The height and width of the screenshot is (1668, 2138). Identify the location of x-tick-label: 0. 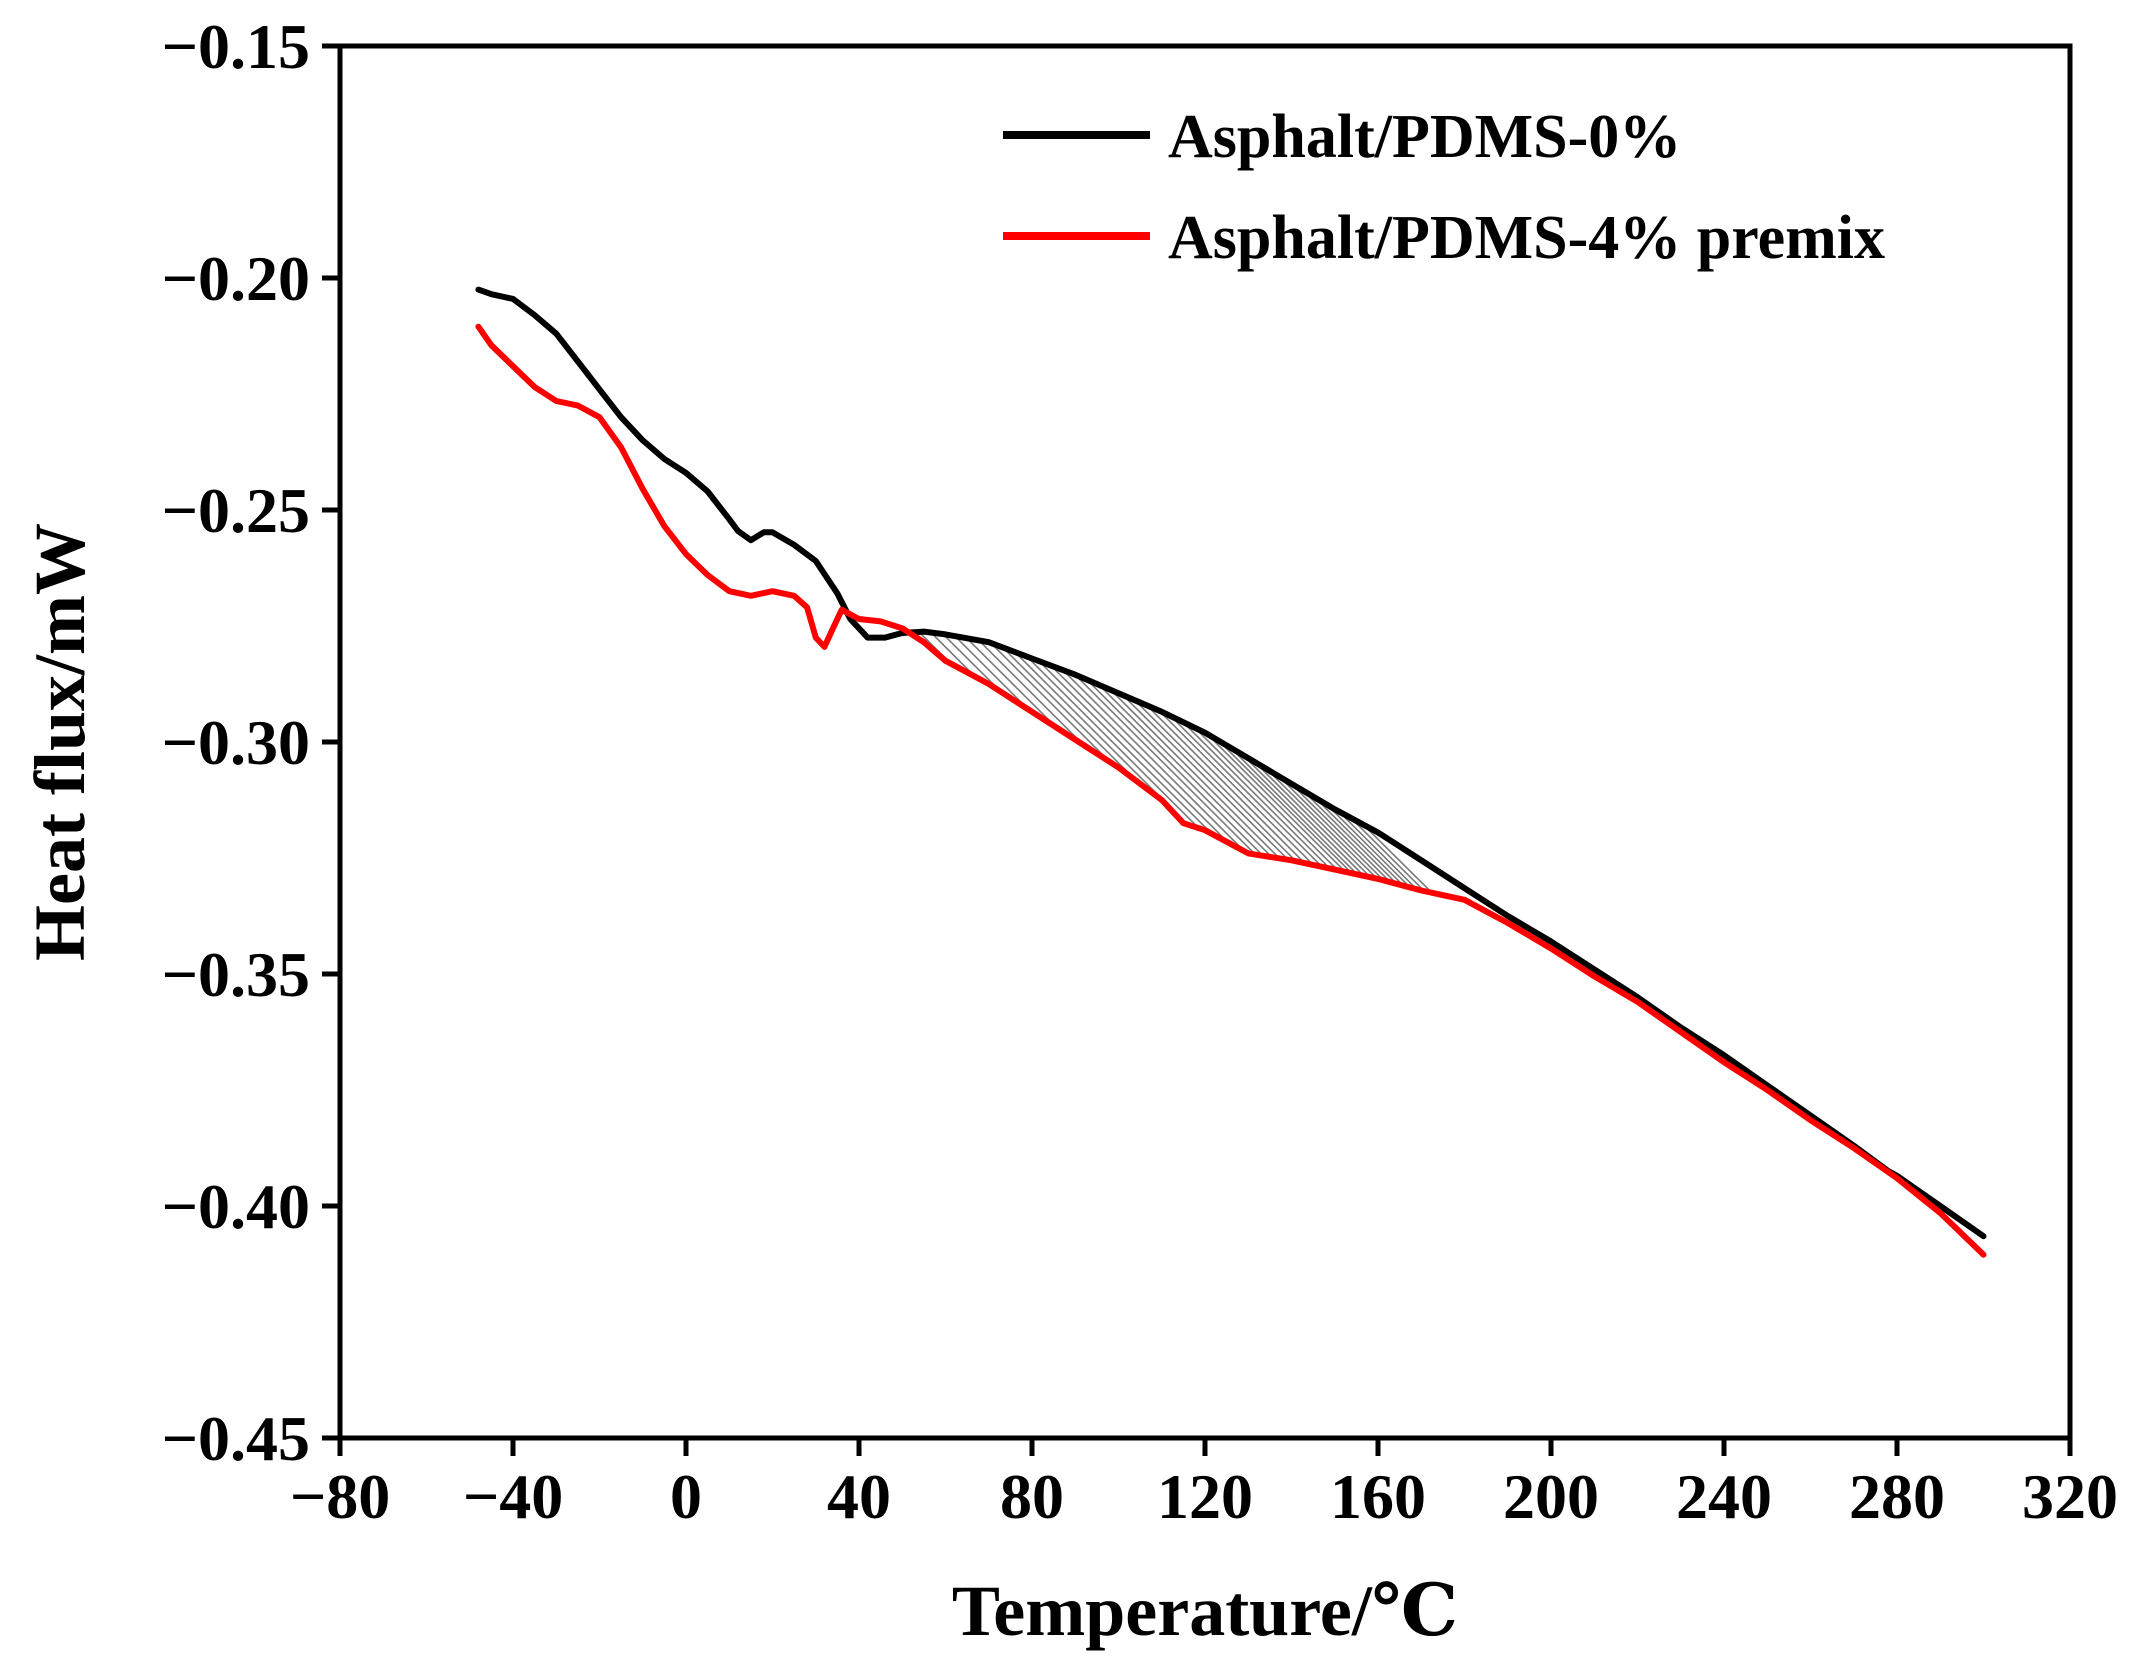
(686, 1496).